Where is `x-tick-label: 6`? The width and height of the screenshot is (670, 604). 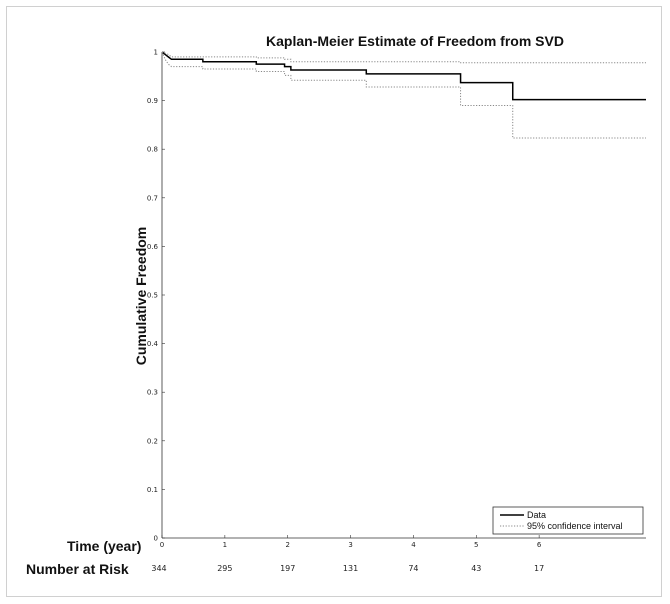
x-tick-label: 6 is located at coordinates (539, 545).